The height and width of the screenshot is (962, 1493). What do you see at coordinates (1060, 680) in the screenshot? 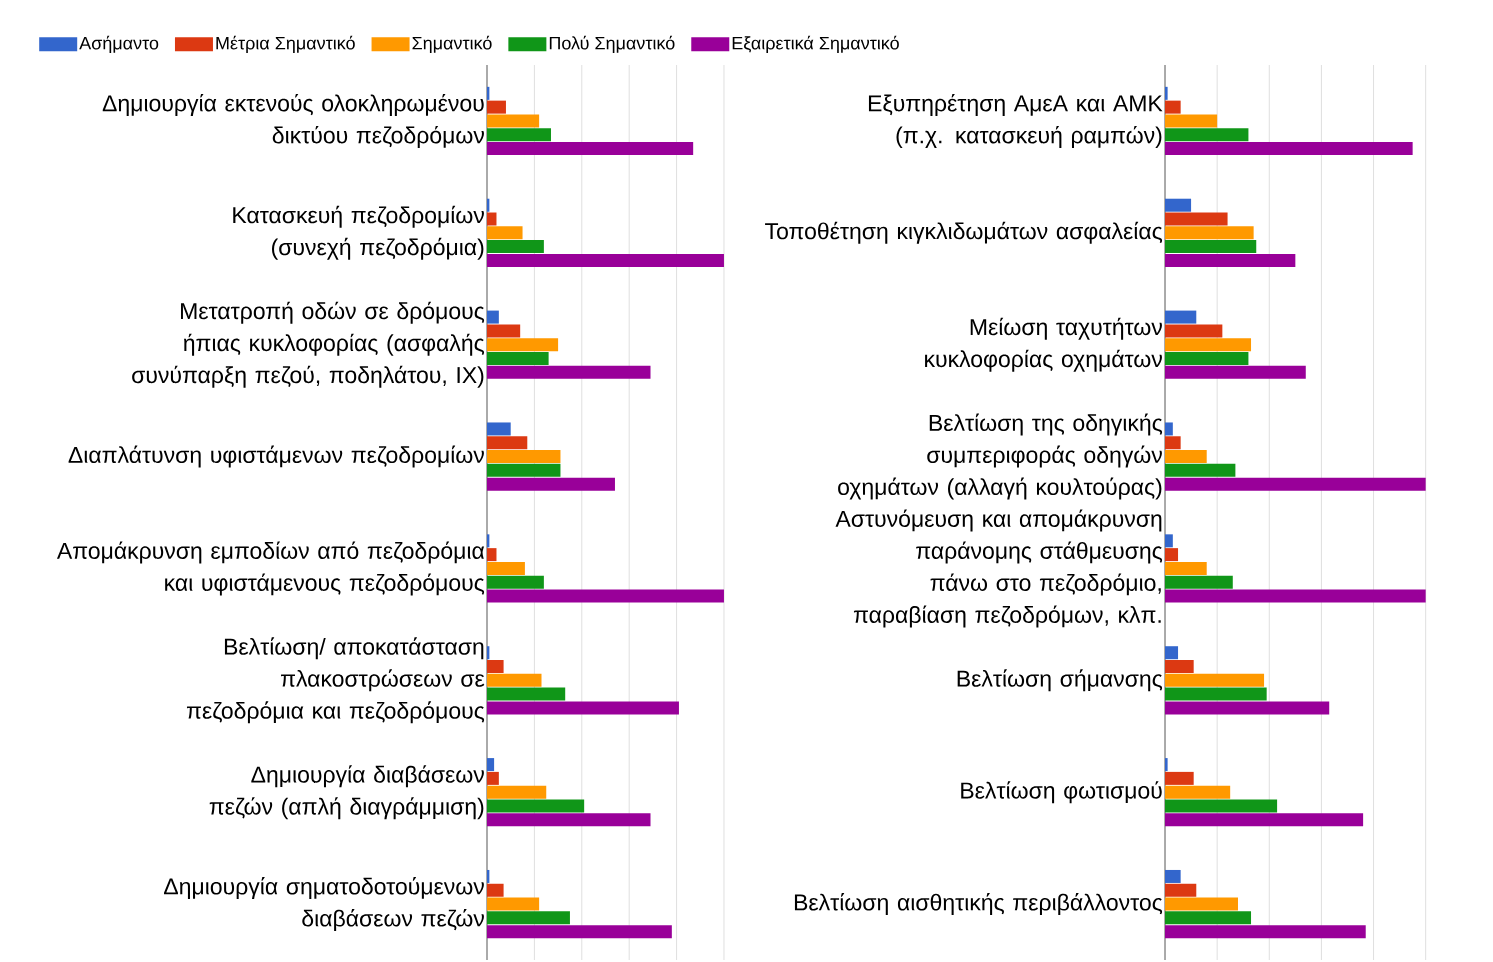
I see `y-tick-label: Βελτίωση σήμανσης` at bounding box center [1060, 680].